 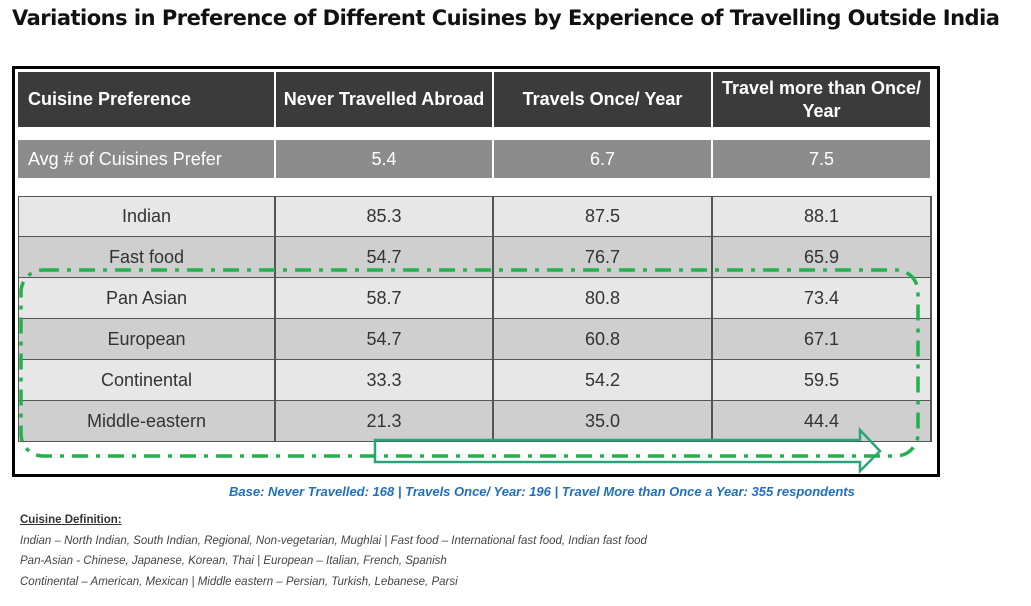 I want to click on avg-row-label: Avg # of Cuisines Prefer, so click(x=147, y=159).